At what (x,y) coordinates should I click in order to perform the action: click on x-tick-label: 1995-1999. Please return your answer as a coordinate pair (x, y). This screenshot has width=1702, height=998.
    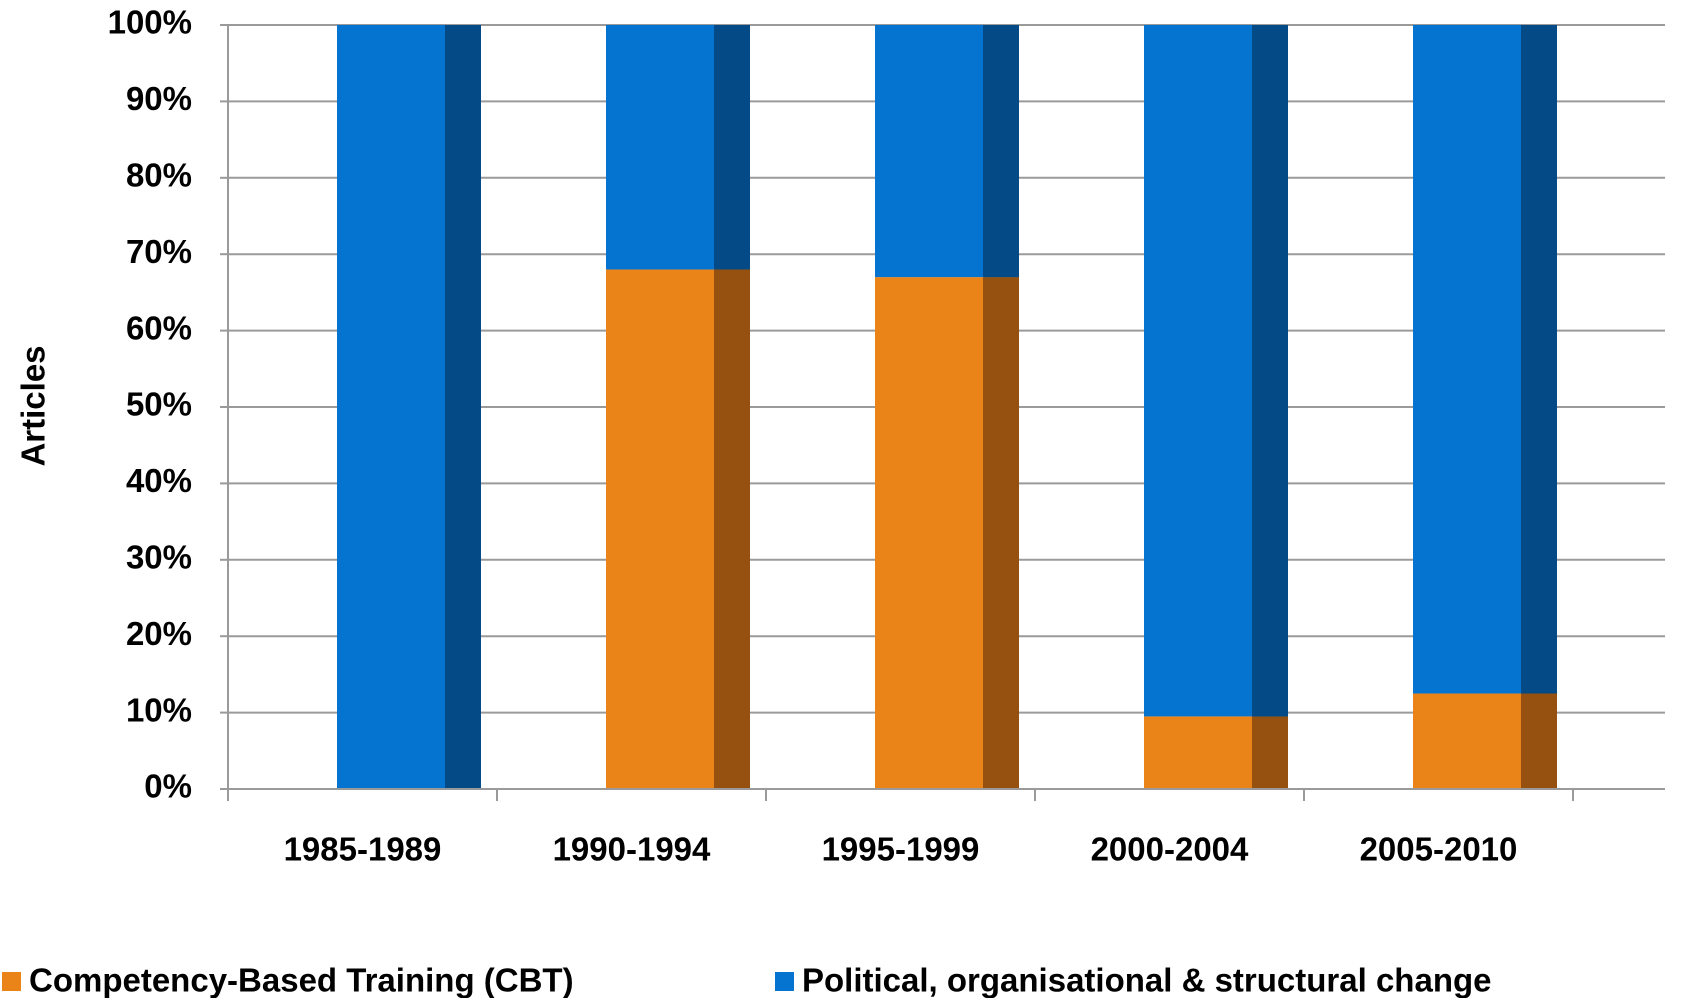
    Looking at the image, I should click on (901, 849).